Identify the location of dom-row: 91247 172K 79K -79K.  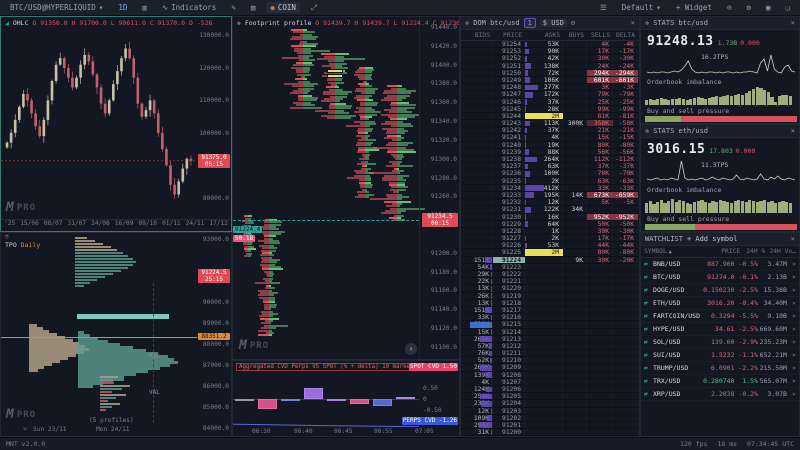
(550, 95).